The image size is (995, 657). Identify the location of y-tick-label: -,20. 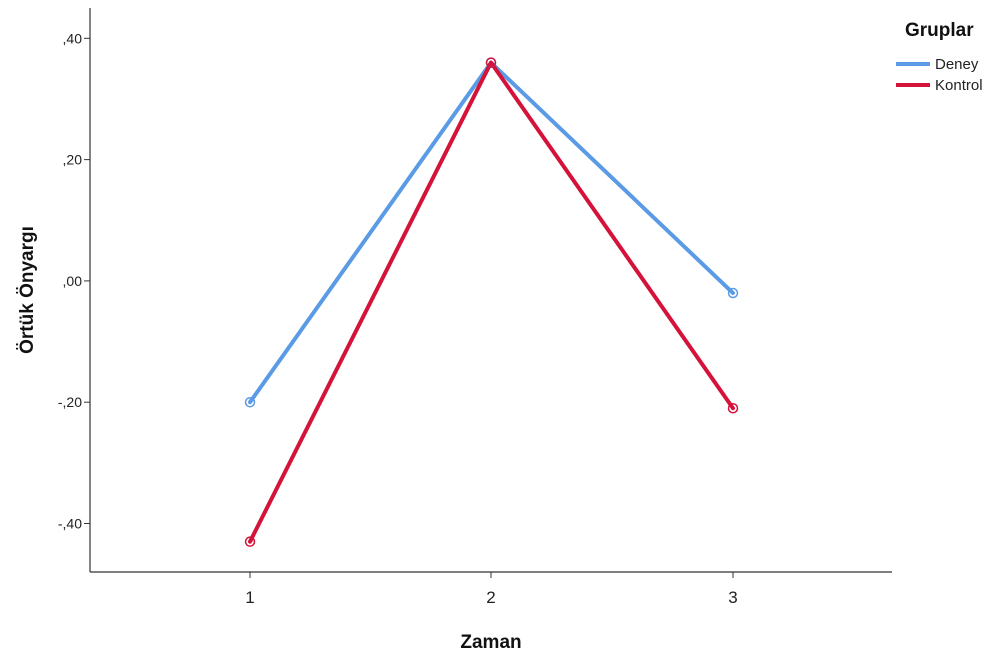
(70, 402).